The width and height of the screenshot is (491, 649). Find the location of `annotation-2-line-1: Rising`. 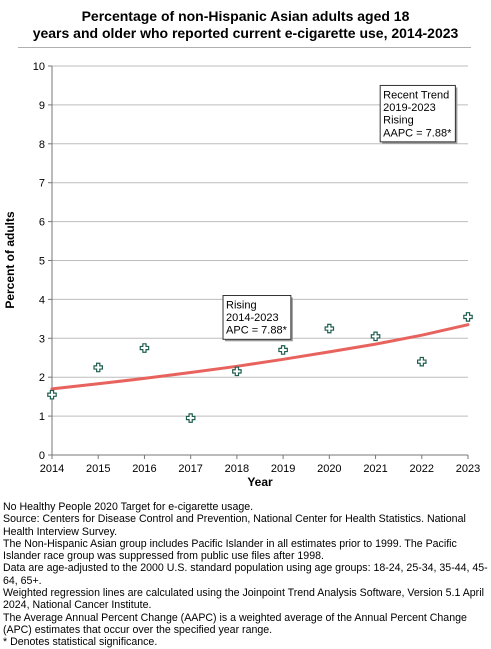

annotation-2-line-1: Rising is located at coordinates (241, 306).